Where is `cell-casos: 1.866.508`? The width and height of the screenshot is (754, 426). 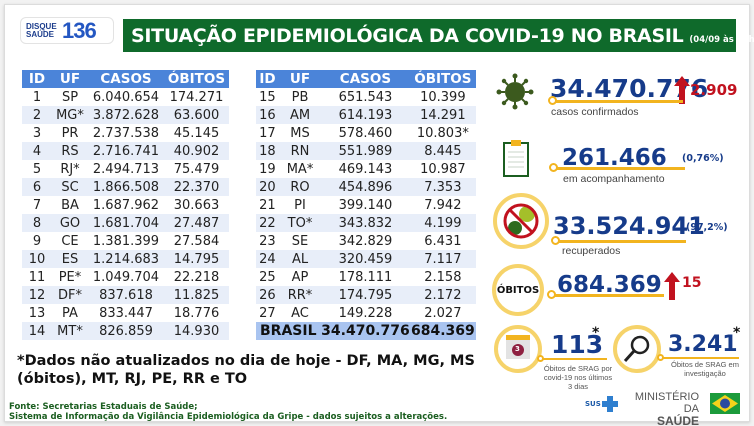
cell-casos: 1.866.508 is located at coordinates (126, 187).